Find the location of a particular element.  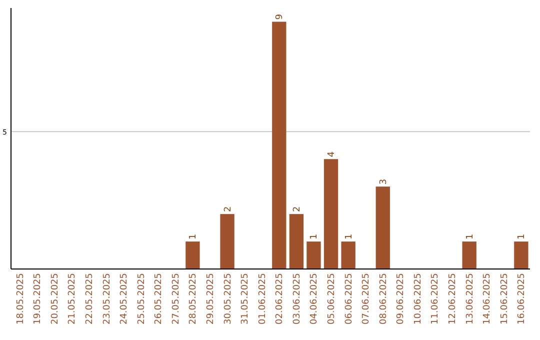

x-tick-label: 02.06.2025 is located at coordinates (280, 299).